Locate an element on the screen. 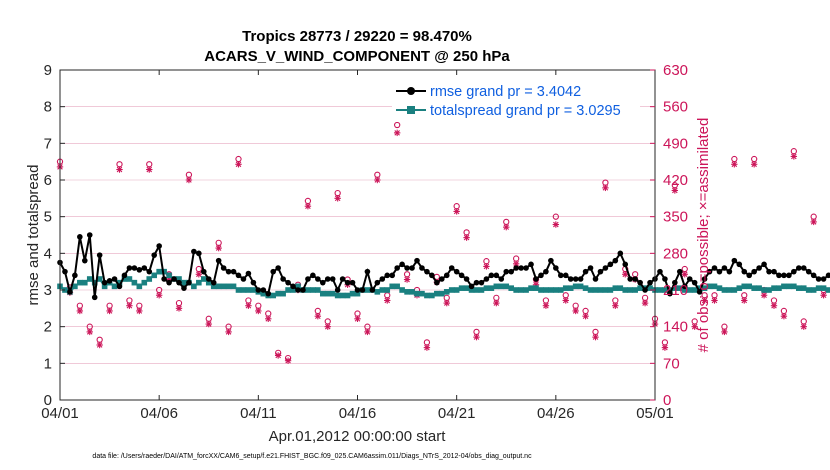  y2-tick-label: 630 is located at coordinates (675, 70).